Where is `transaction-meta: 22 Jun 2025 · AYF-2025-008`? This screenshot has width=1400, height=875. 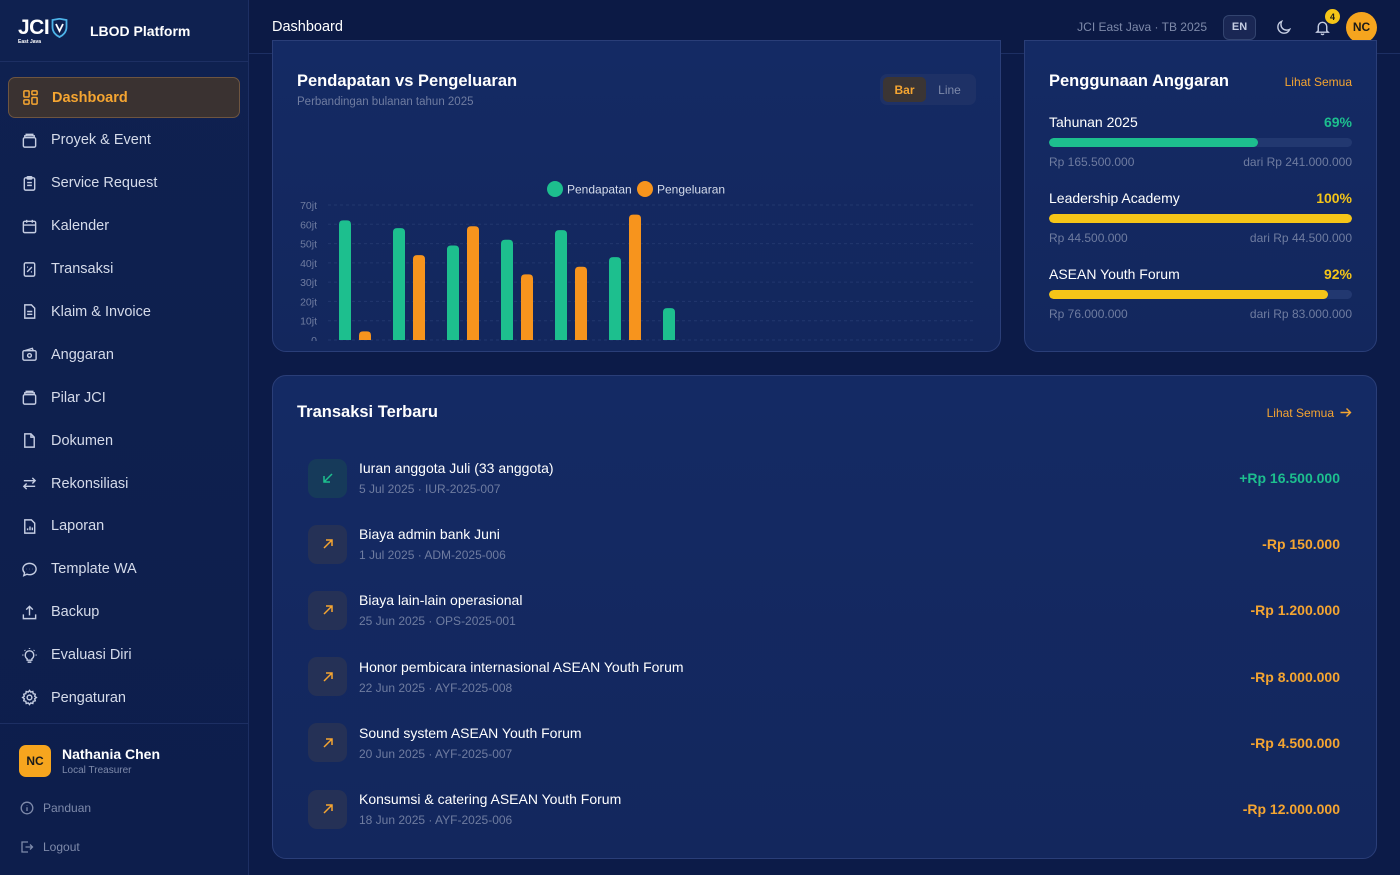 transaction-meta: 22 Jun 2025 · AYF-2025-008 is located at coordinates (436, 687).